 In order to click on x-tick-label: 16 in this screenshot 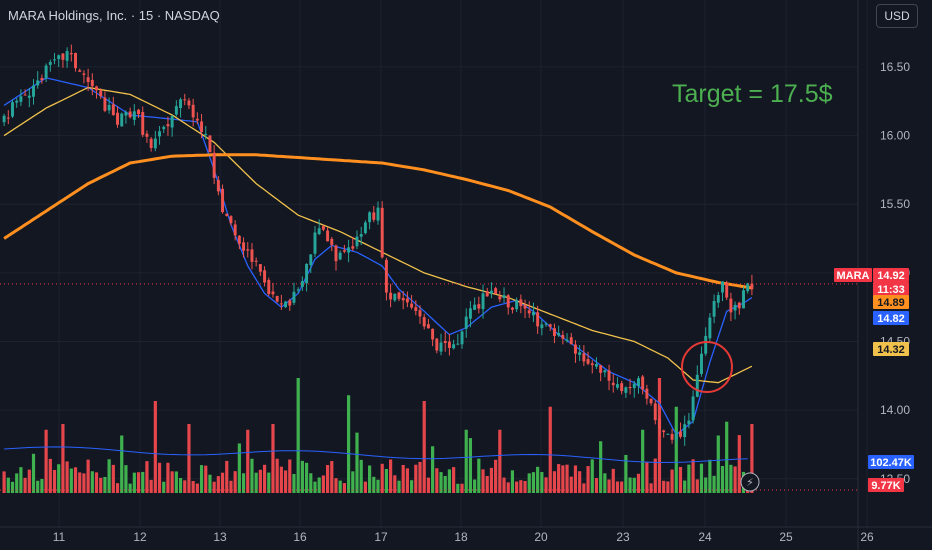, I will do `click(300, 537)`.